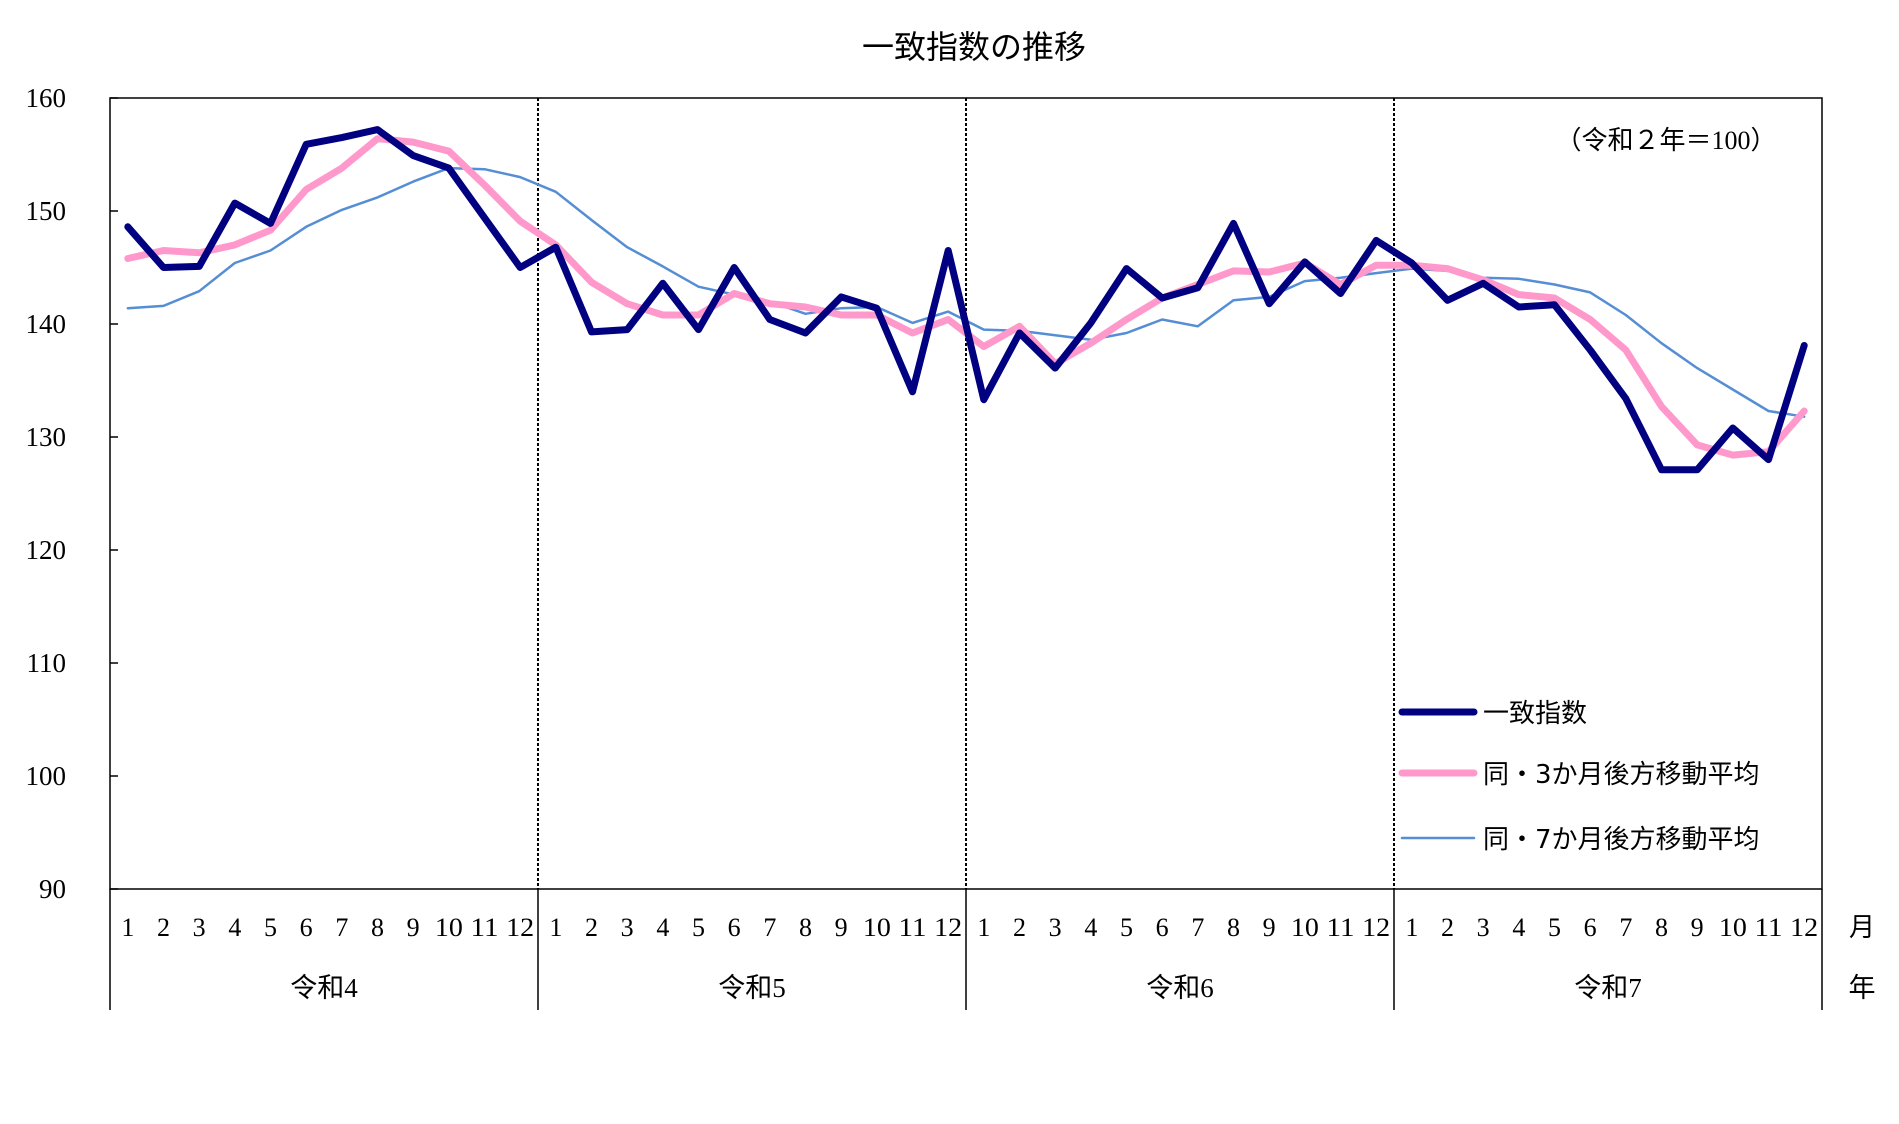 The width and height of the screenshot is (1899, 1124). I want to click on base-year-note: （令和２年＝100）, so click(1665, 140).